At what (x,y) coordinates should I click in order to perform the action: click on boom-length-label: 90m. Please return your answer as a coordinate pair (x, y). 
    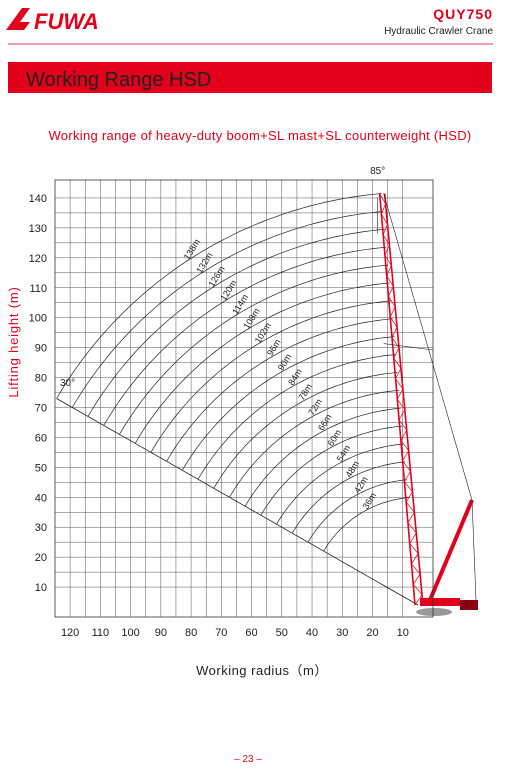
    Looking at the image, I should click on (285, 362).